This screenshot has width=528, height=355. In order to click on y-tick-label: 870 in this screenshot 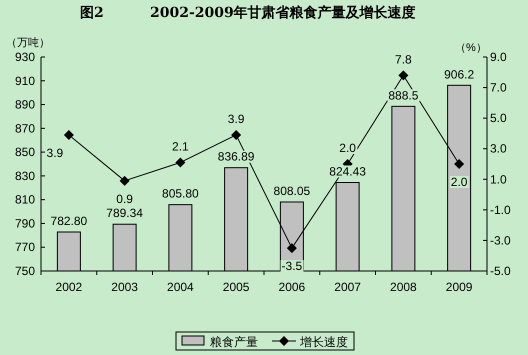, I will do `click(25, 128)`.